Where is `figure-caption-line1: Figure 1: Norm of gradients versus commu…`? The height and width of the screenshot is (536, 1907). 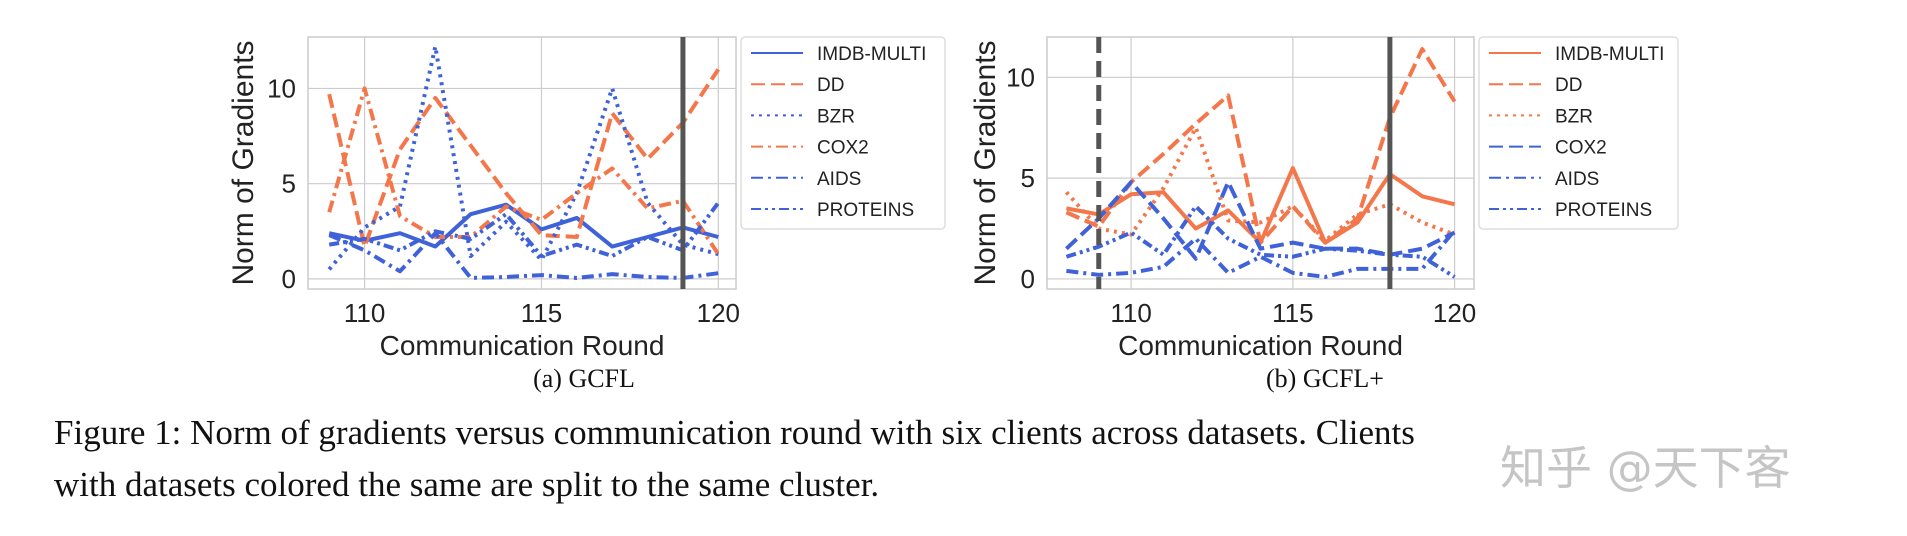
figure-caption-line1: Figure 1: Norm of gradients versus commu… is located at coordinates (734, 432).